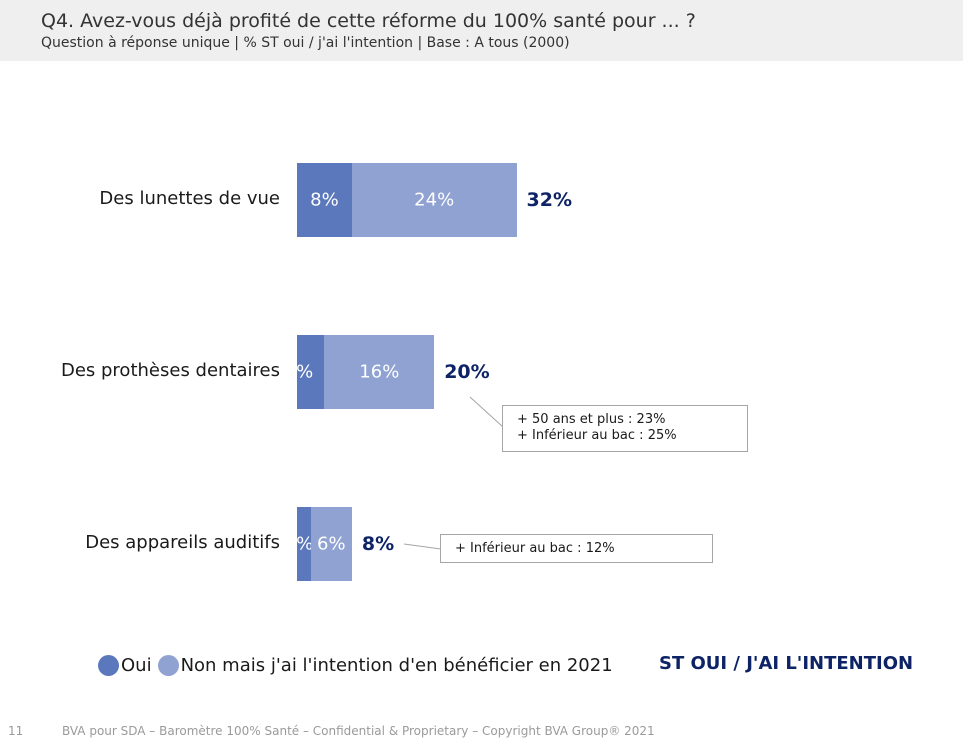 The width and height of the screenshot is (963, 745). Describe the element at coordinates (591, 419) in the screenshot. I see `annotation-line: + 50 ans et plus : 23%` at that location.